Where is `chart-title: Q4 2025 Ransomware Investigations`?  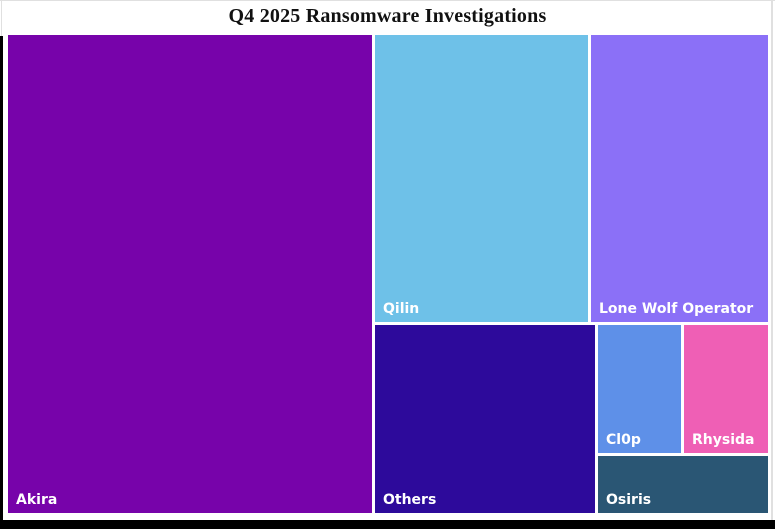
chart-title: Q4 2025 Ransomware Investigations is located at coordinates (387, 16).